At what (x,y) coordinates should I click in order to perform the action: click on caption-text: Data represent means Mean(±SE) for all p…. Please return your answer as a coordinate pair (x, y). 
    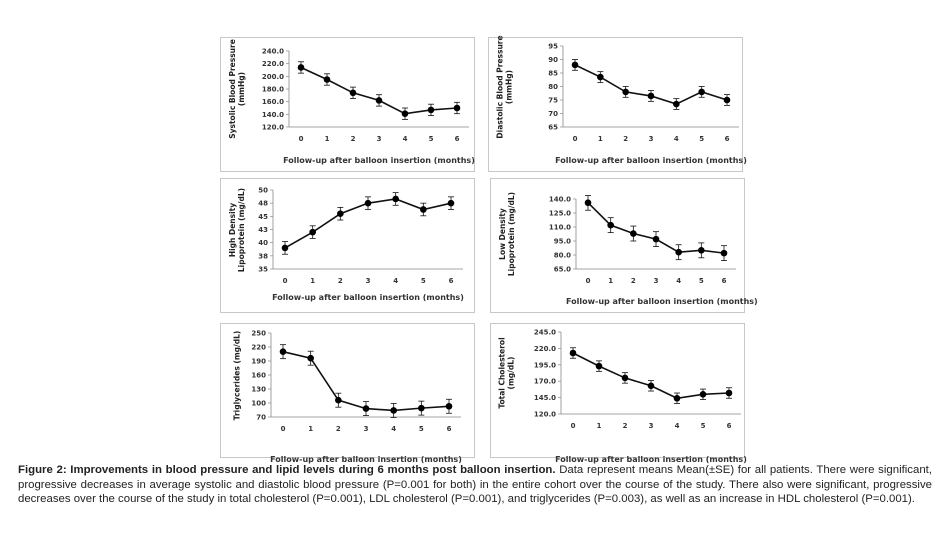
    Looking at the image, I should click on (475, 485).